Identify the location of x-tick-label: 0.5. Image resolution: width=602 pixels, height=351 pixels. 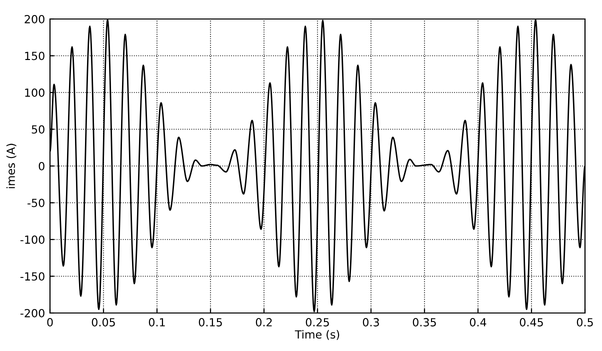
(584, 322).